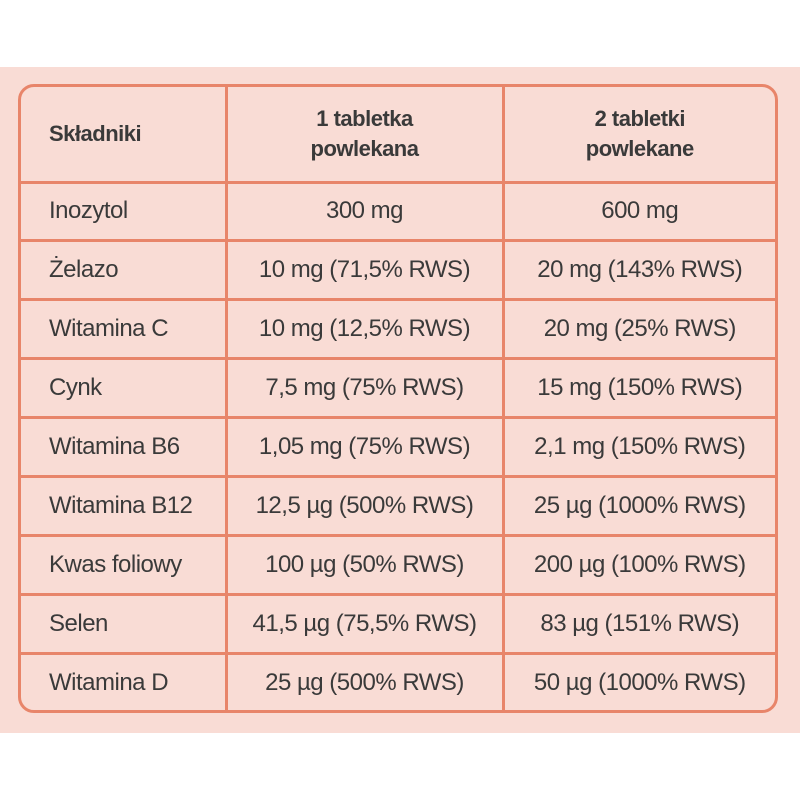  Describe the element at coordinates (124, 270) in the screenshot. I see `ingredient-name: Żelazo` at that location.